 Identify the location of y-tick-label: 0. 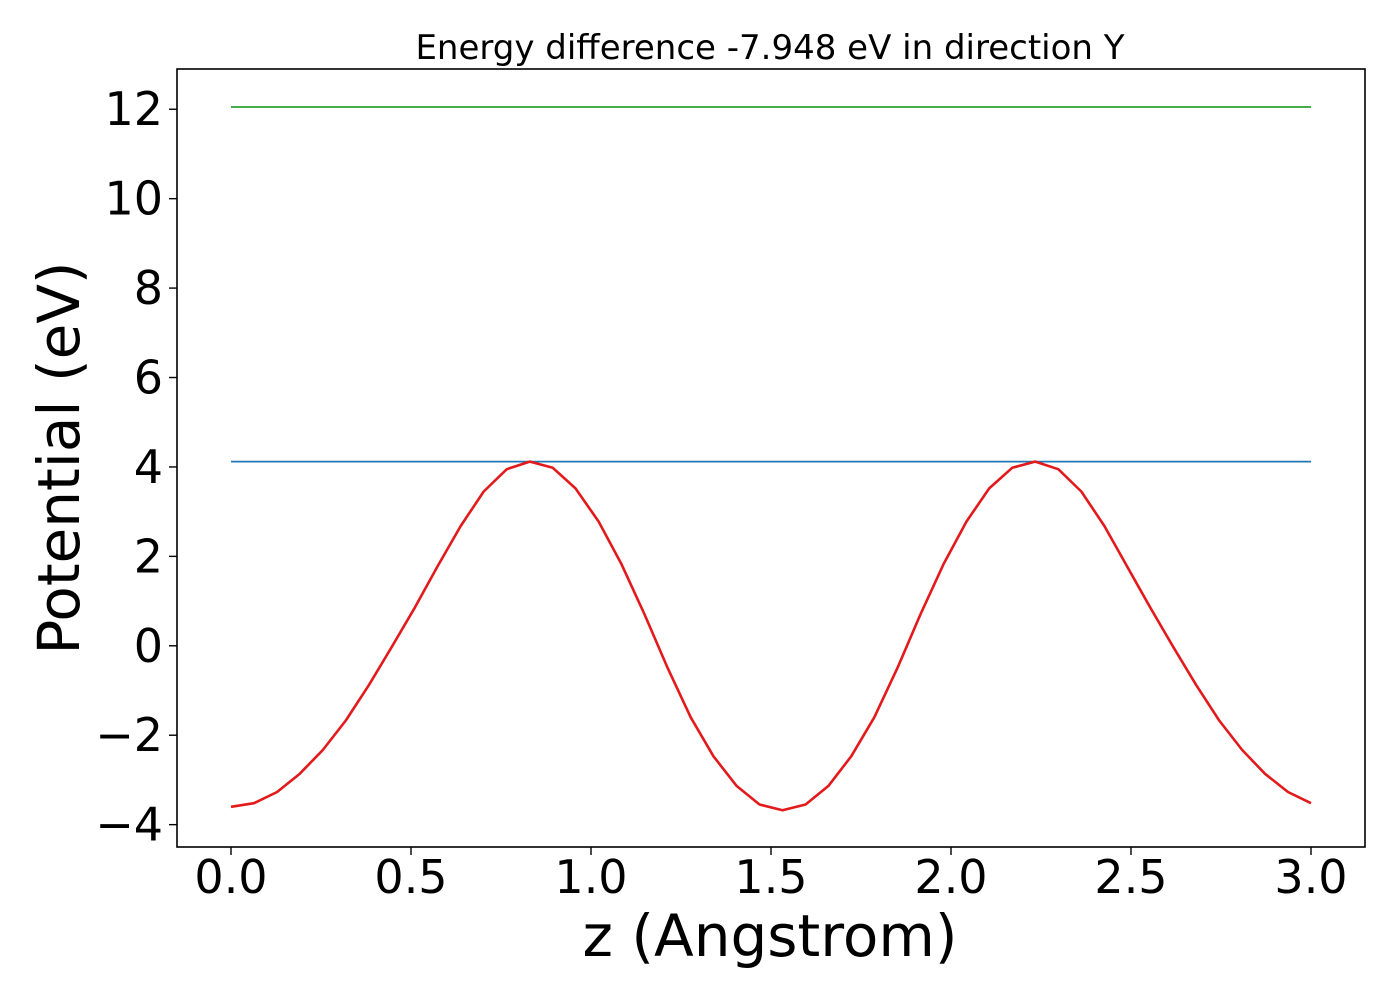
(148, 646).